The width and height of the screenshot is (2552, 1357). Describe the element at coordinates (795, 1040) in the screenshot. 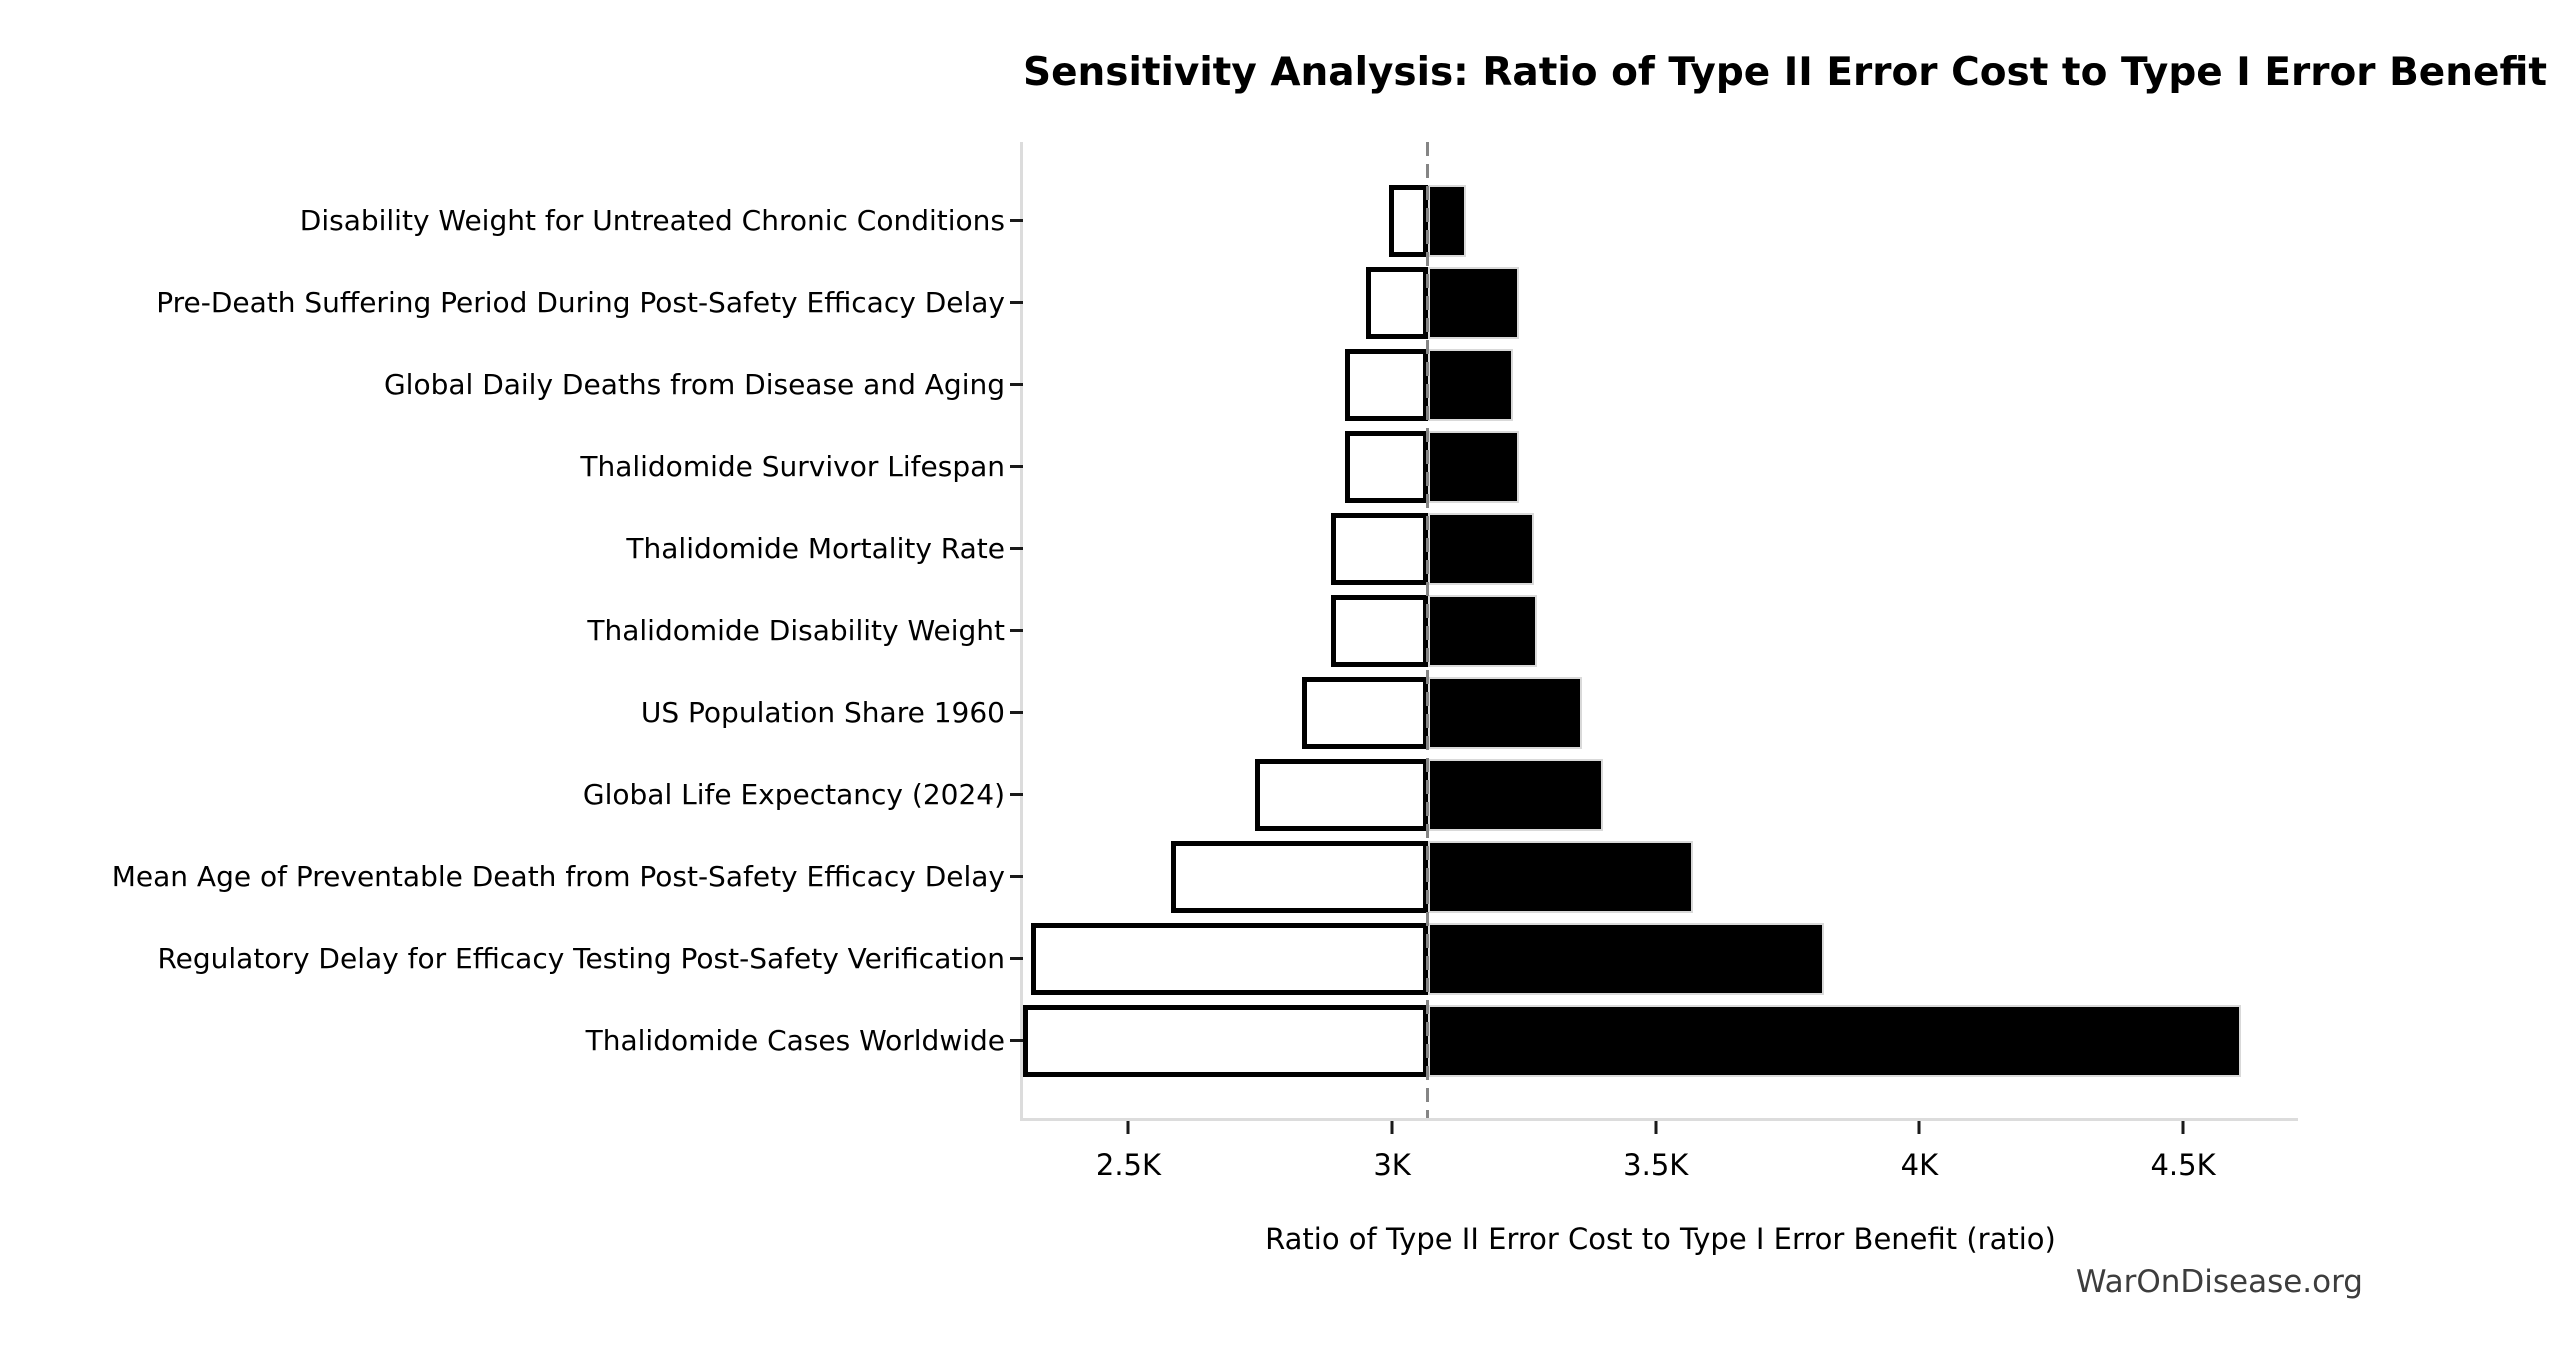

I see `y-axis-label: Thalidomide Cases Worldwide` at that location.